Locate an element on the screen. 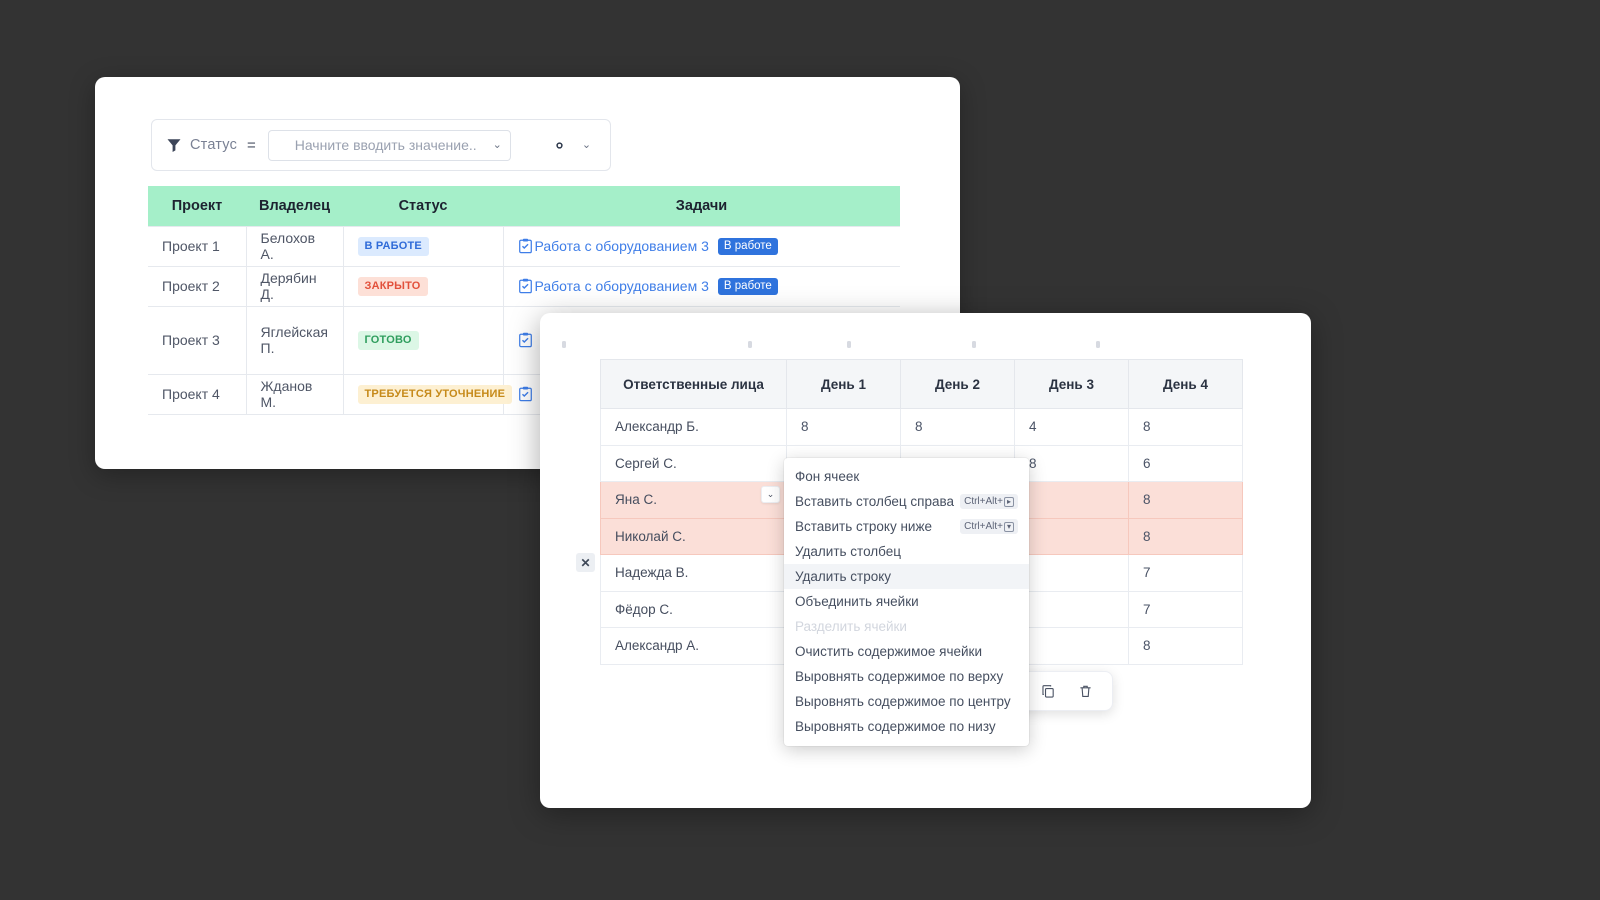 This screenshot has height=900, width=1600. context-menu-item: Вставить строку ниже Ctrl+Alt+ ▾ is located at coordinates (906, 526).